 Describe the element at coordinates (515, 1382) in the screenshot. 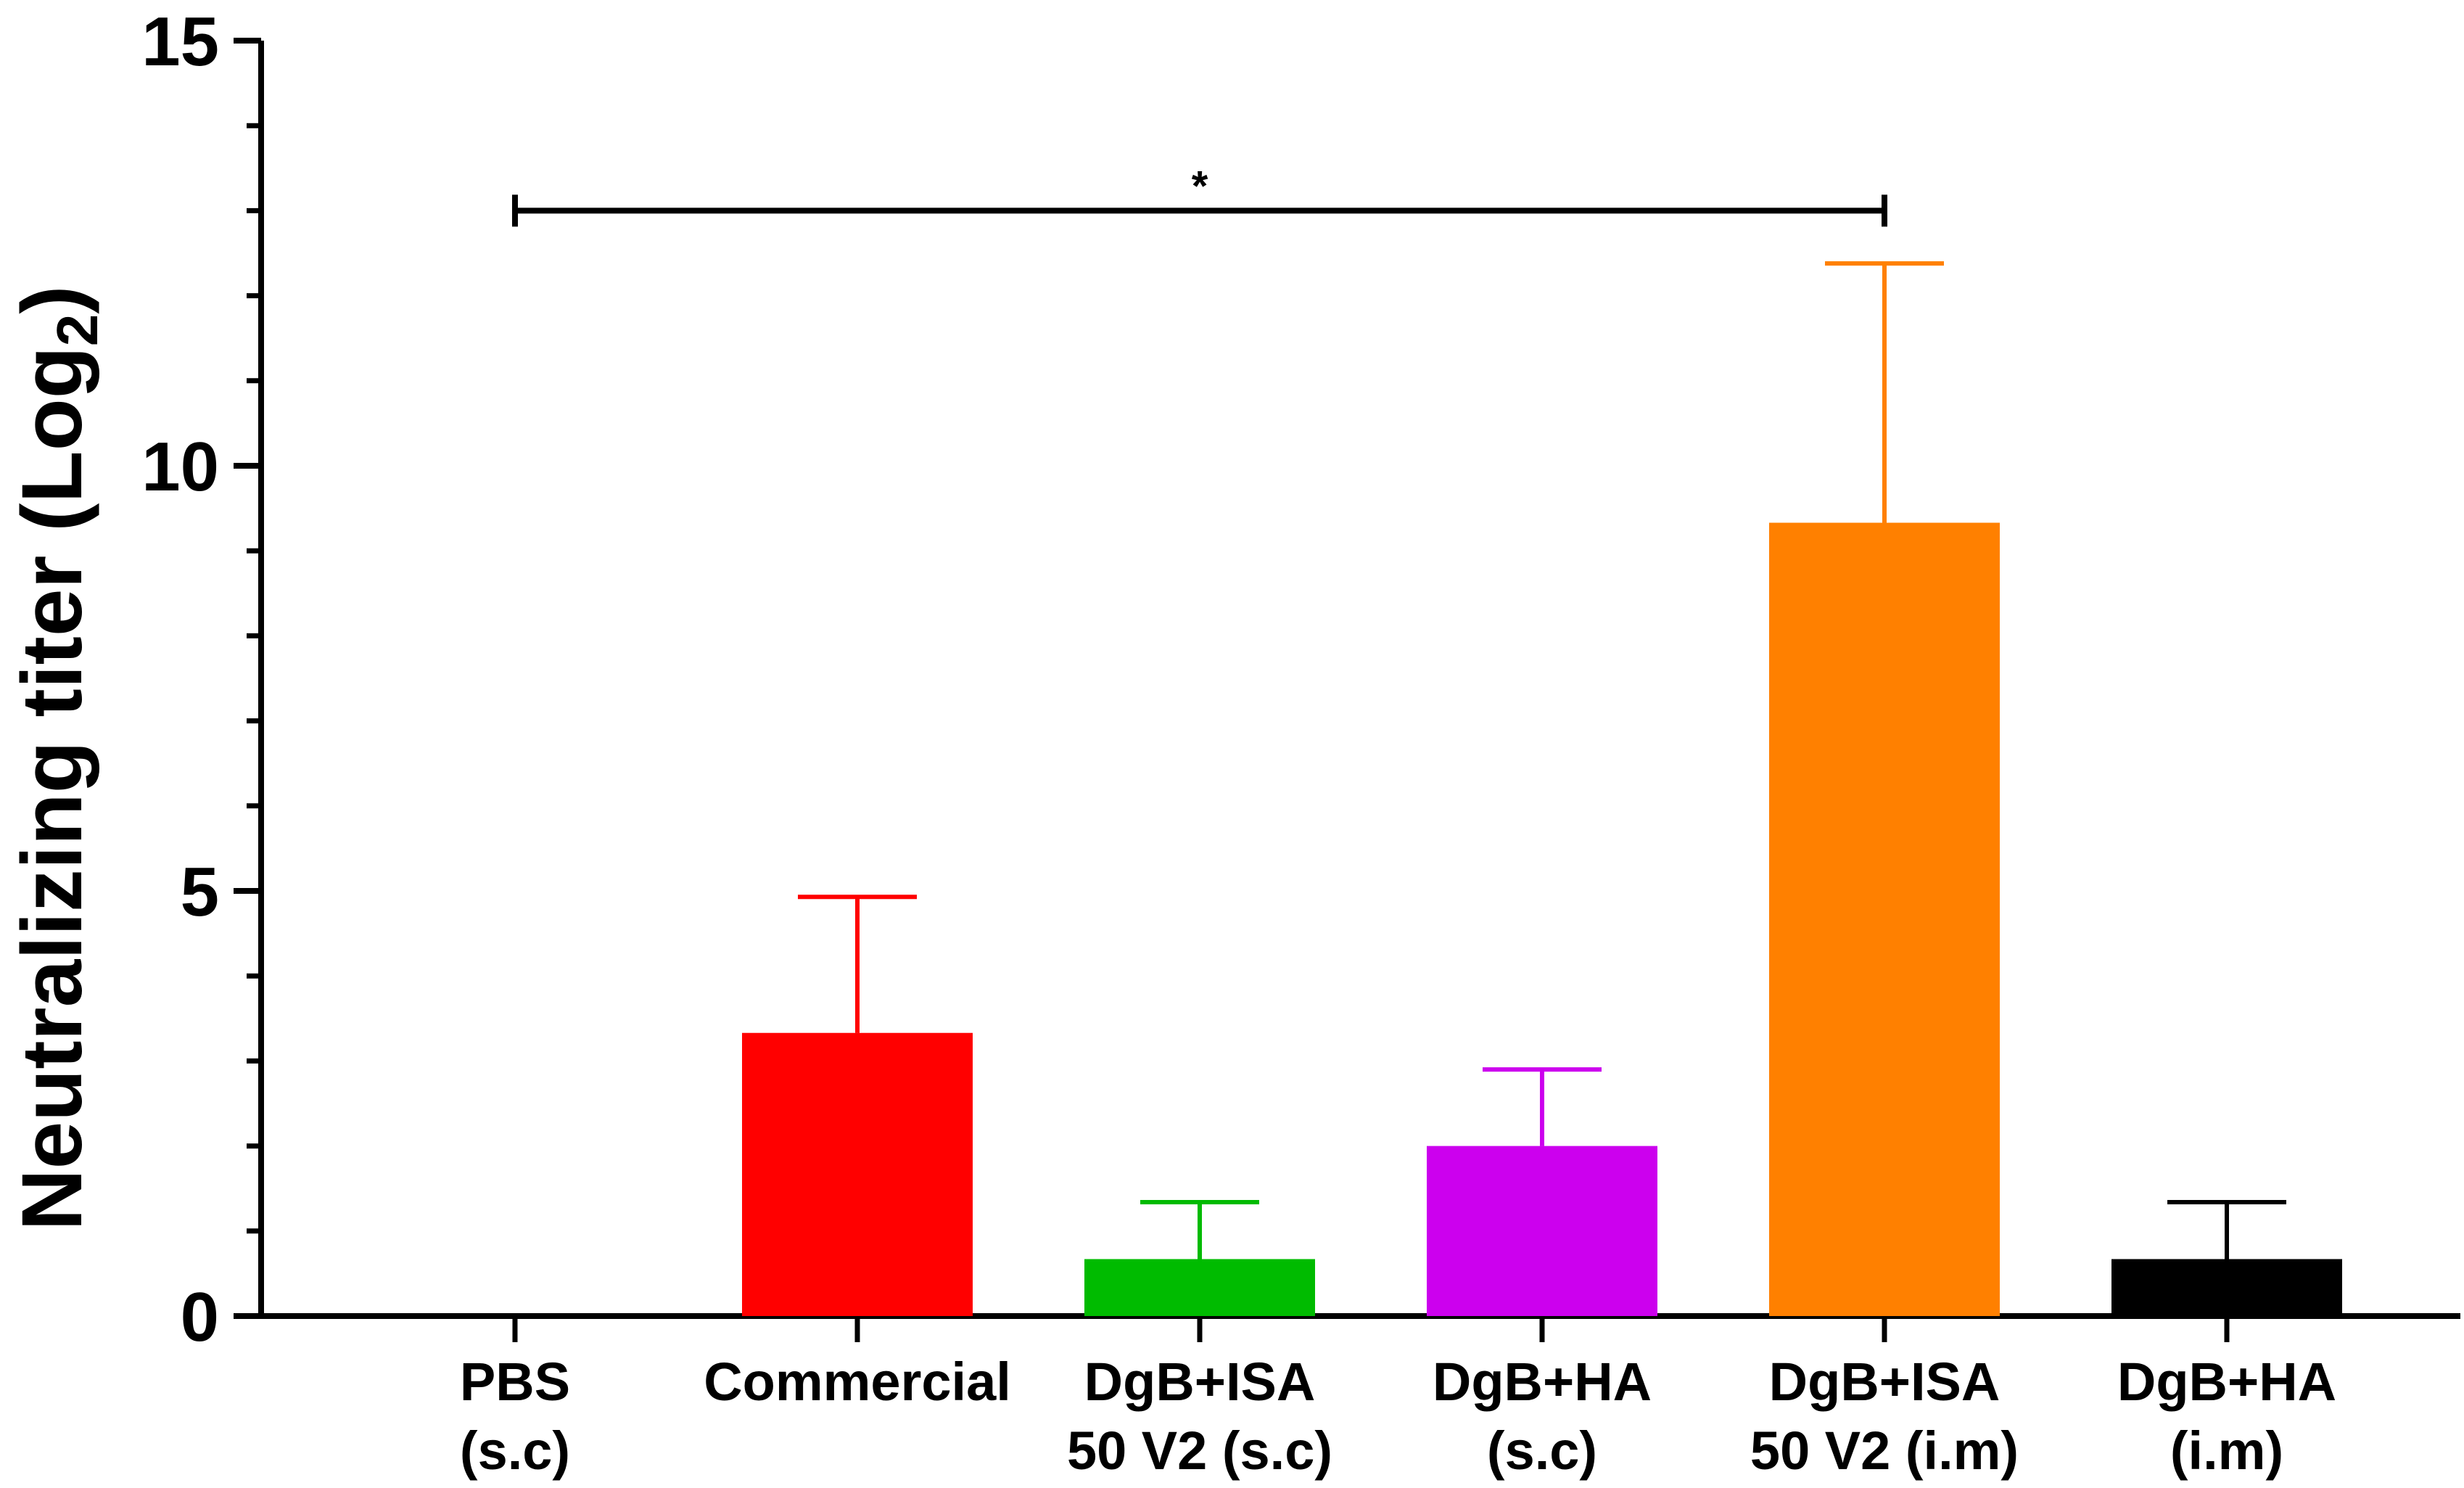

I see `category-label-line1: PBS` at that location.